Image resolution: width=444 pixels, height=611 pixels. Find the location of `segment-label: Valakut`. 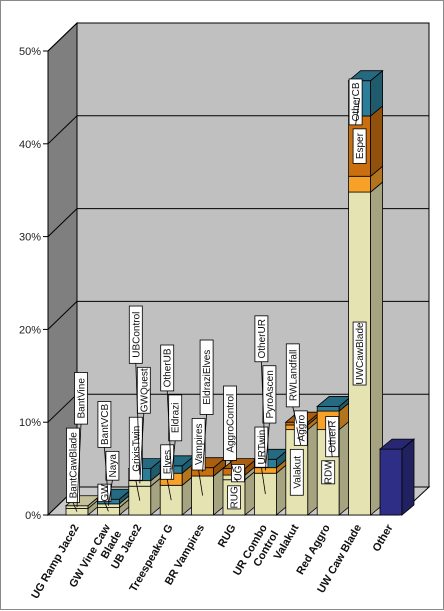

segment-label: Valakut is located at coordinates (296, 472).